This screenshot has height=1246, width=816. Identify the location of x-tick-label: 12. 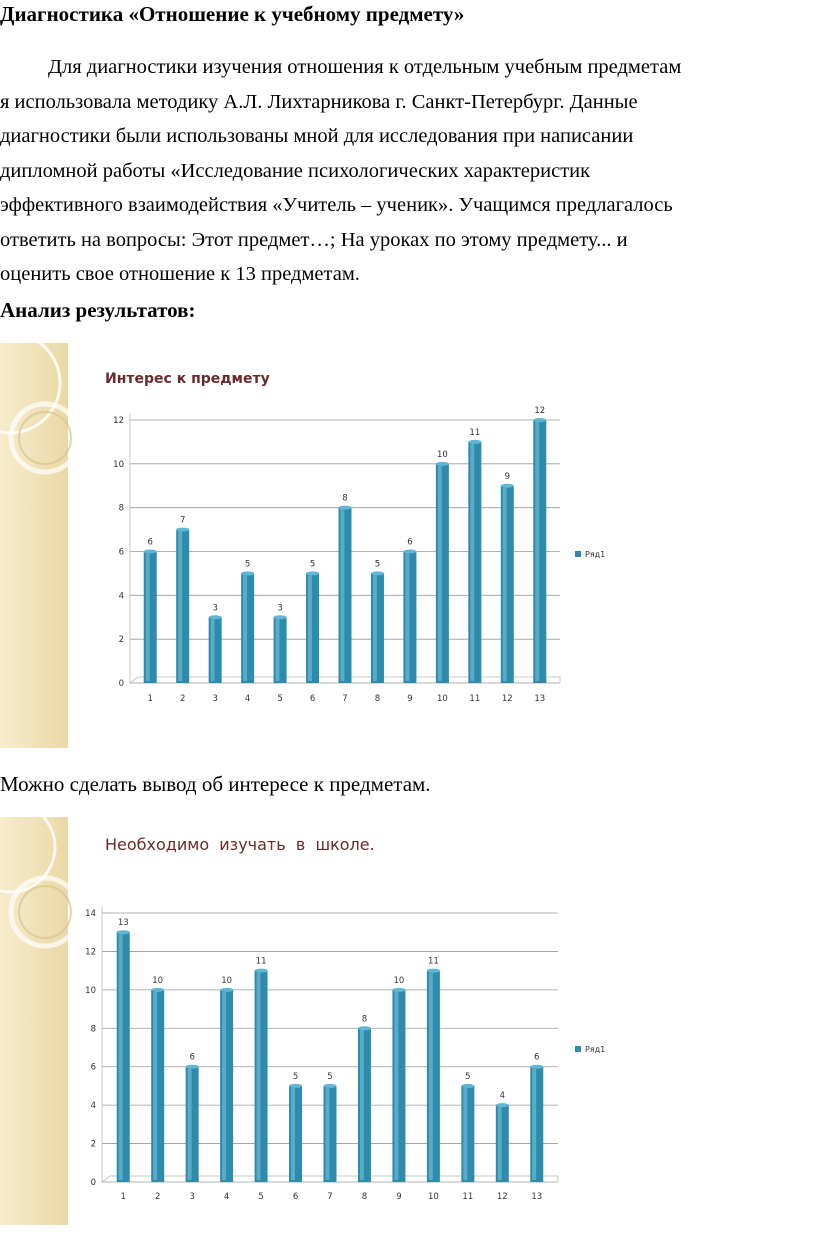
(502, 1197).